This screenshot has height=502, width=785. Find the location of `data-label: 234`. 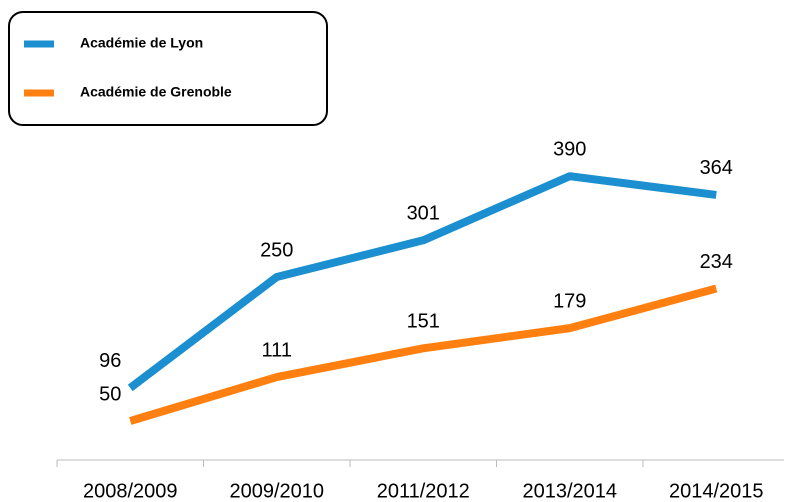

data-label: 234 is located at coordinates (716, 262).